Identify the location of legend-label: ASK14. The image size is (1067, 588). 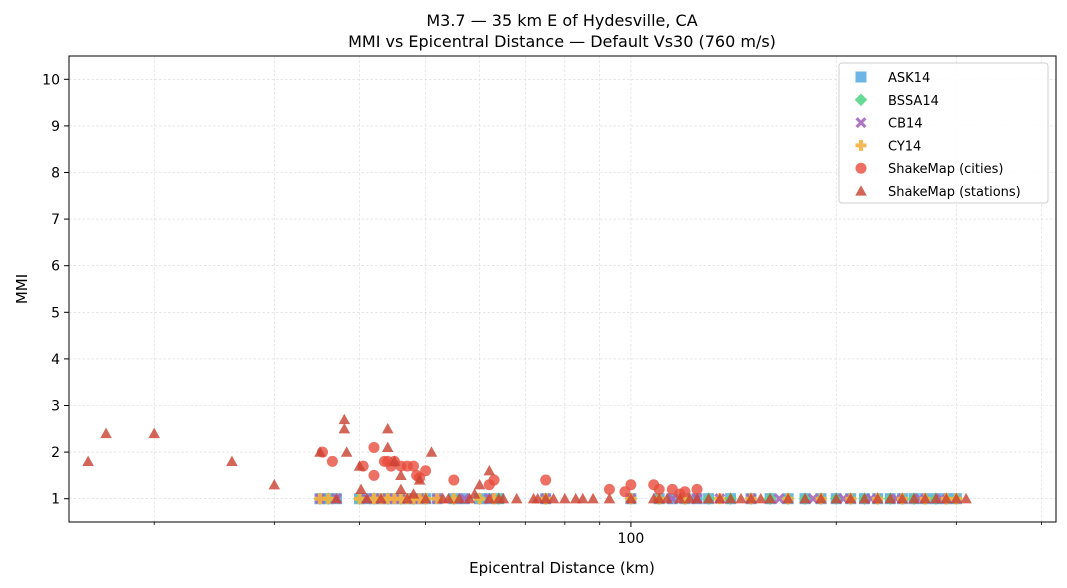
(909, 78).